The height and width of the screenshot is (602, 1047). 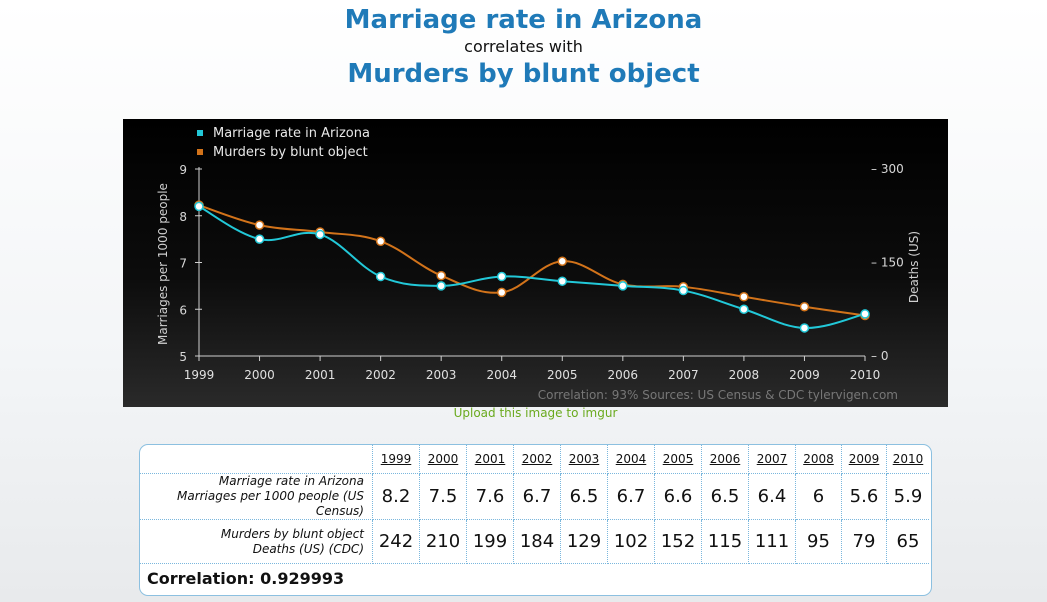 I want to click on y-tick-right-label: – 300, so click(x=887, y=169).